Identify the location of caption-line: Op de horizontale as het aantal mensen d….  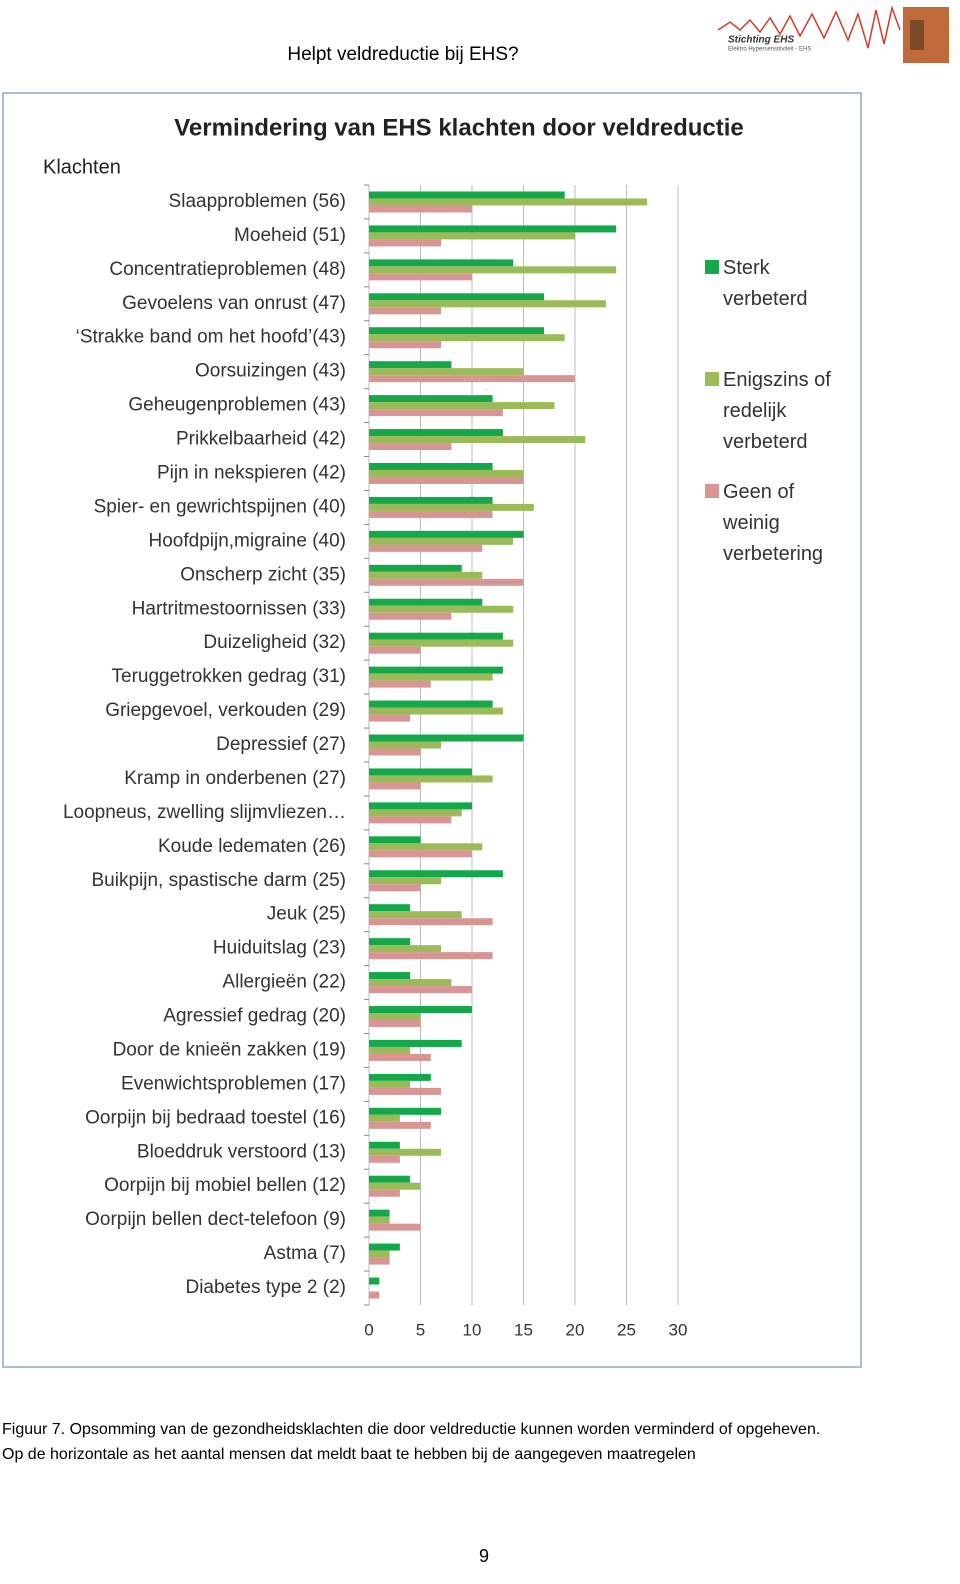
(349, 1454).